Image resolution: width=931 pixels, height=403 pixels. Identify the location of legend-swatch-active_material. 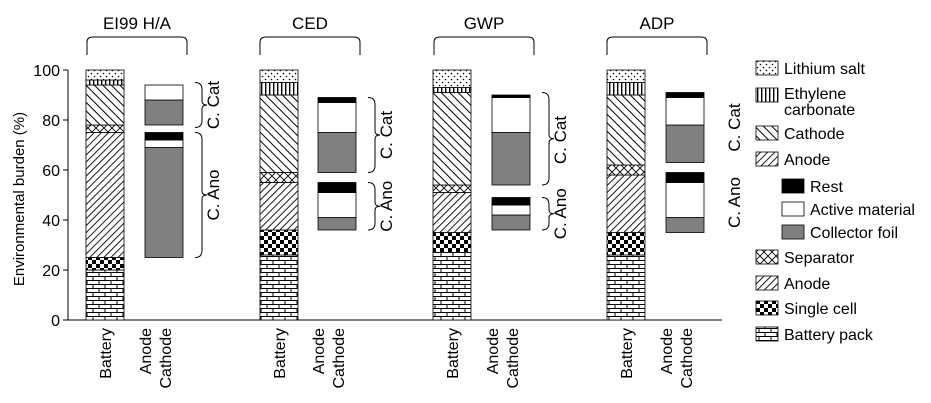
(793, 209).